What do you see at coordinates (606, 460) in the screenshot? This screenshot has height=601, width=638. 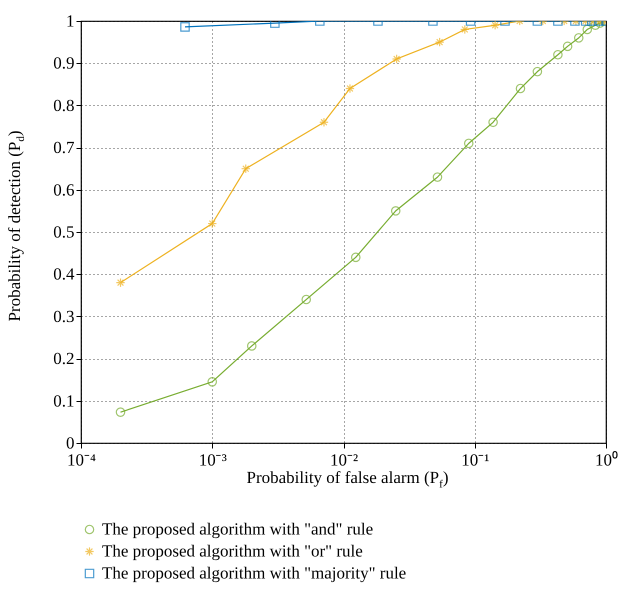 I see `x-tick-label: 10⁰` at bounding box center [606, 460].